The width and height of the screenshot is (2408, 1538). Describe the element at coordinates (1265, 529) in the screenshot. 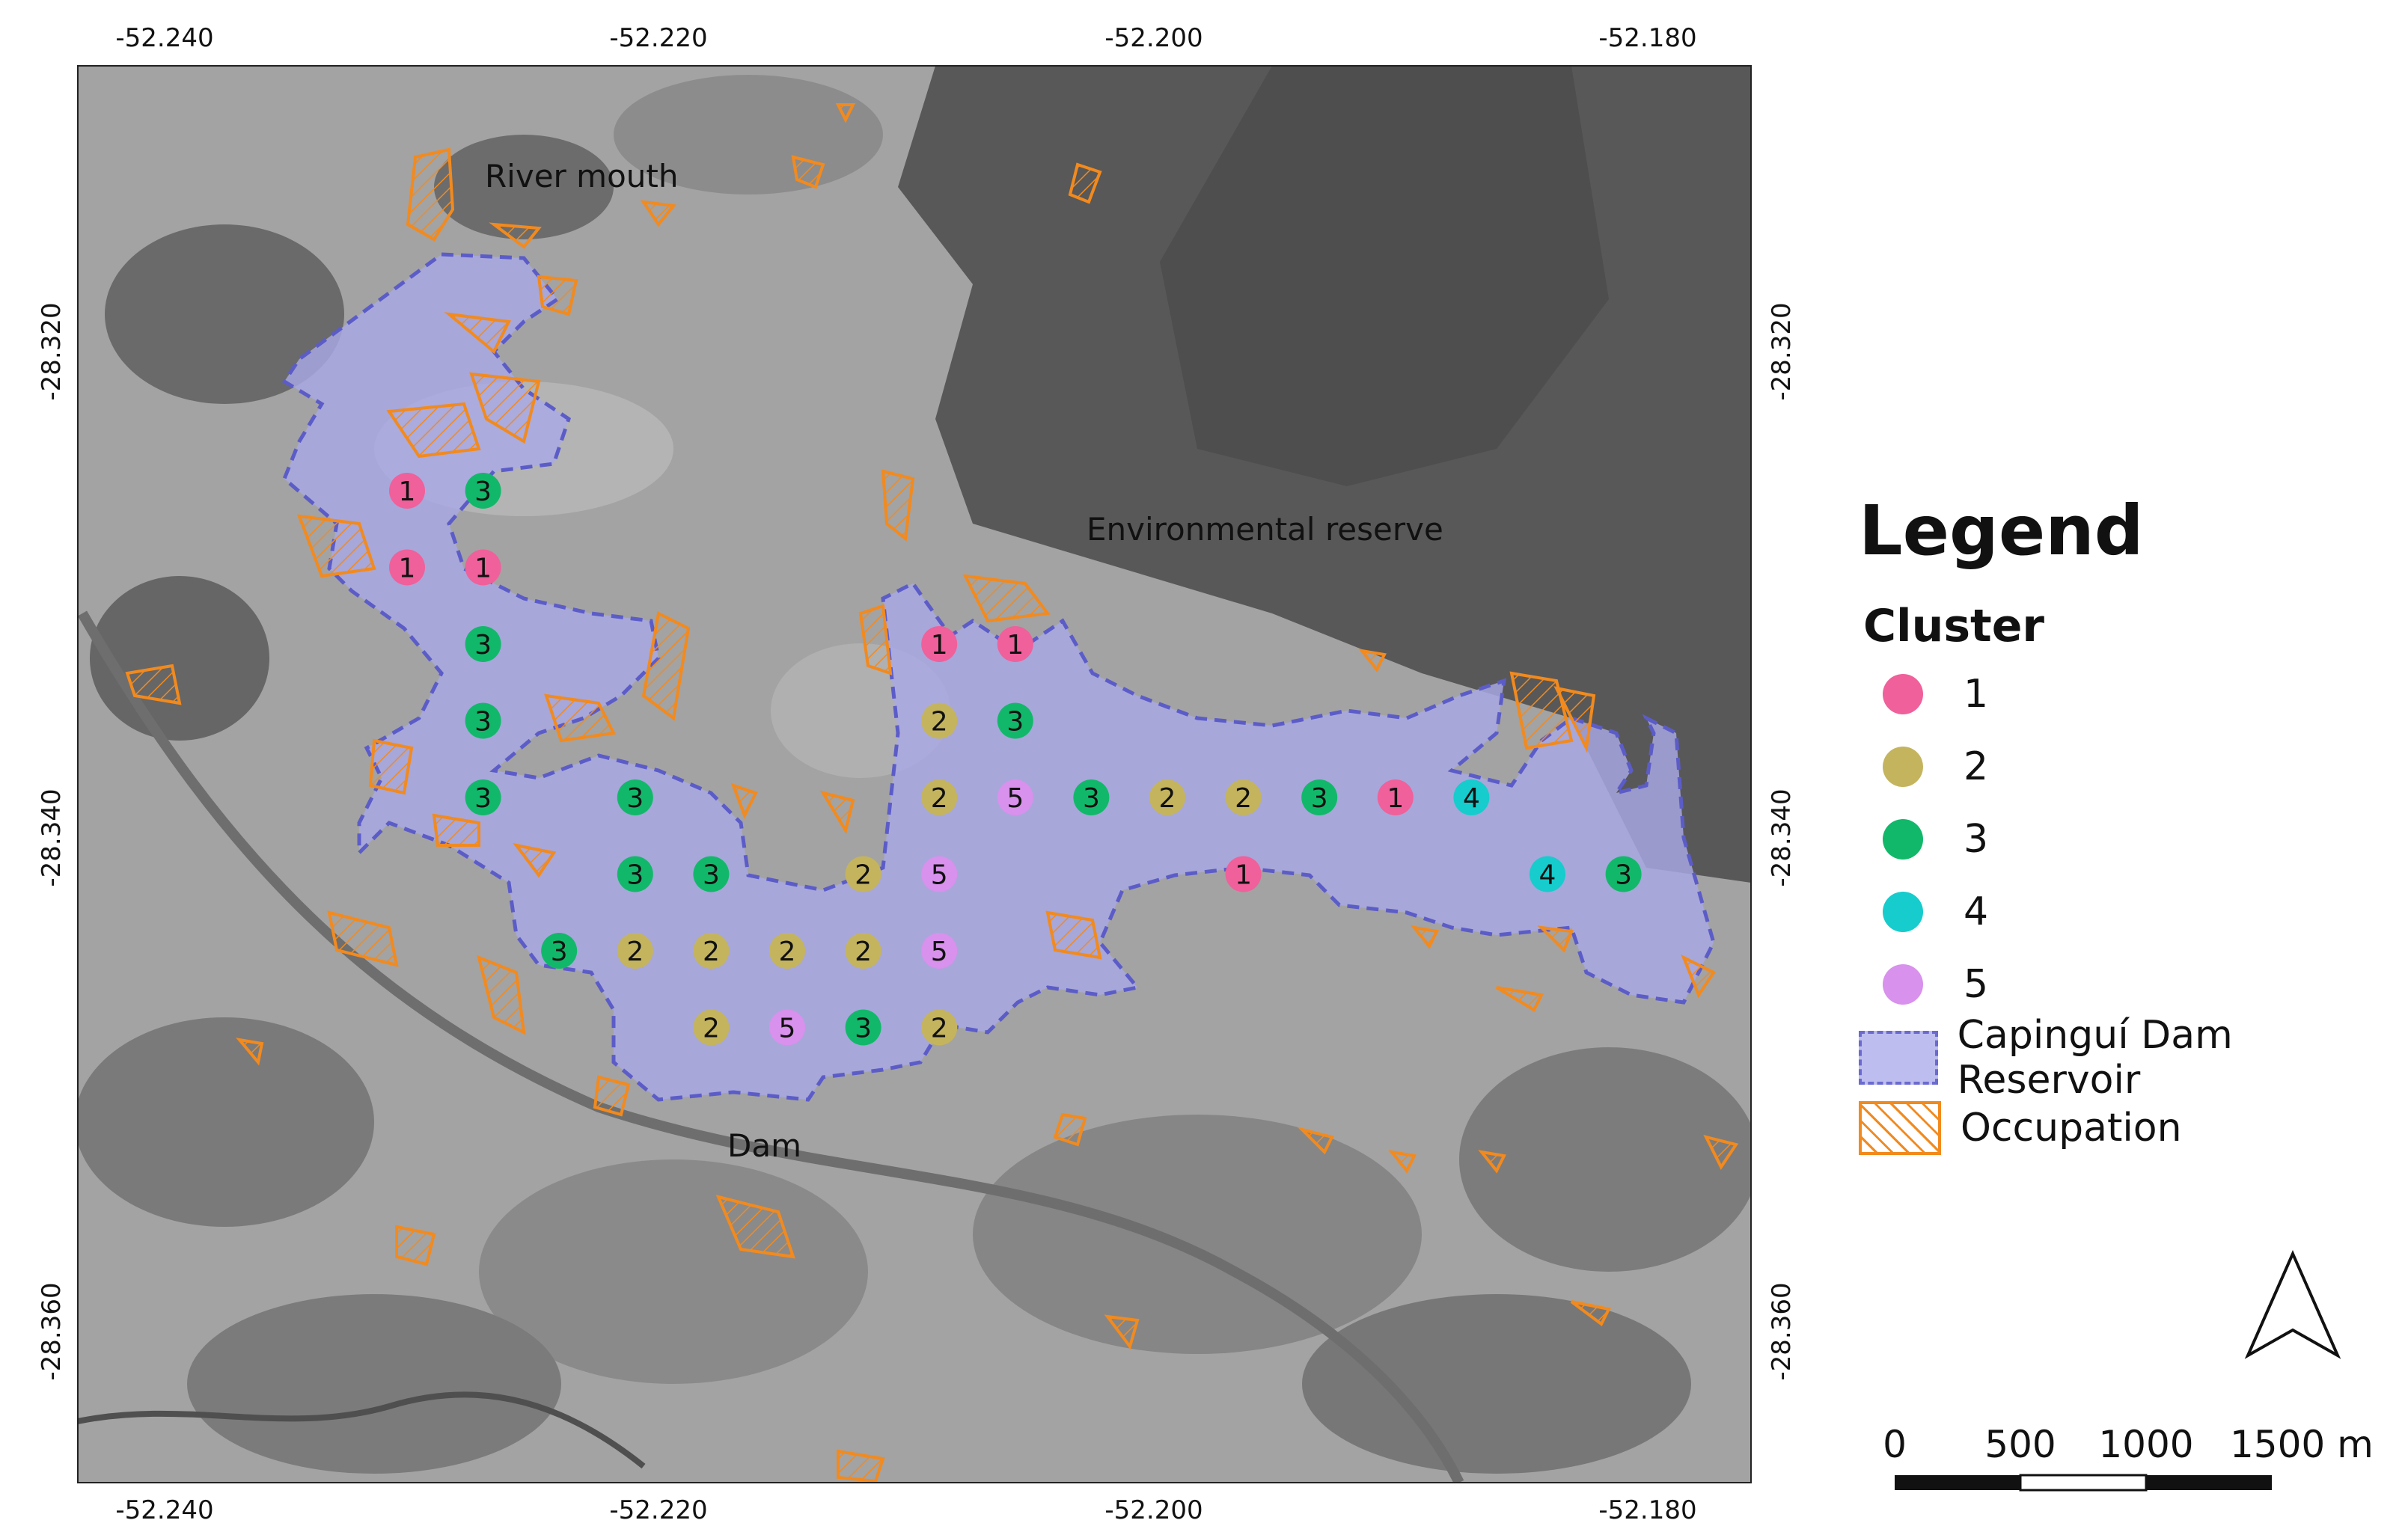

I see `label-environmental-reserve: Environmental reserve` at that location.